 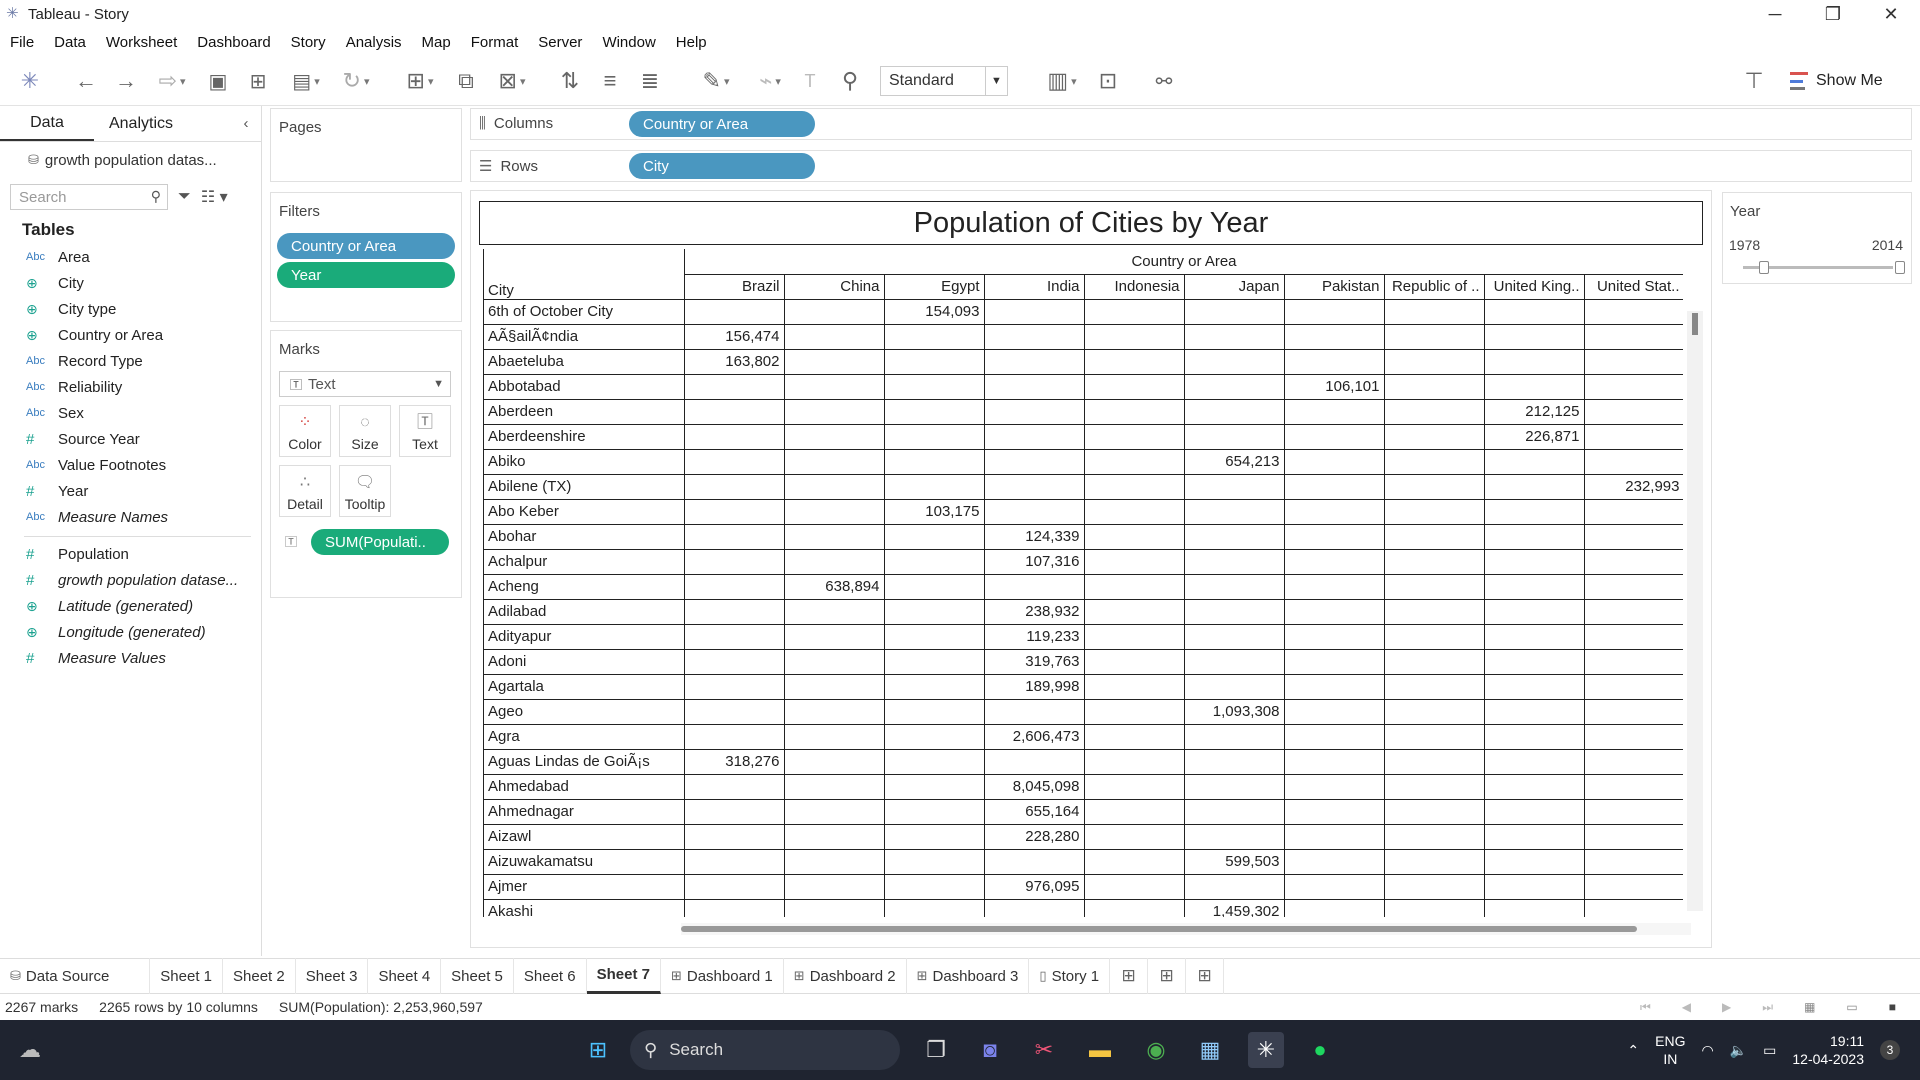 What do you see at coordinates (584, 512) in the screenshot?
I see `row-header-cell: Abo Keber` at bounding box center [584, 512].